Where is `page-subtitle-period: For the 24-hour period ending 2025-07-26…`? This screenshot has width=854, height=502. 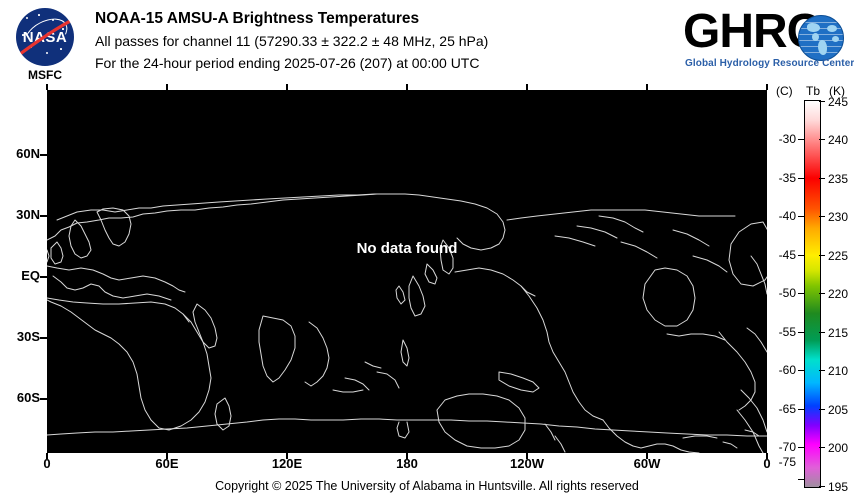
page-subtitle-period: For the 24-hour period ending 2025-07-26… is located at coordinates (287, 63).